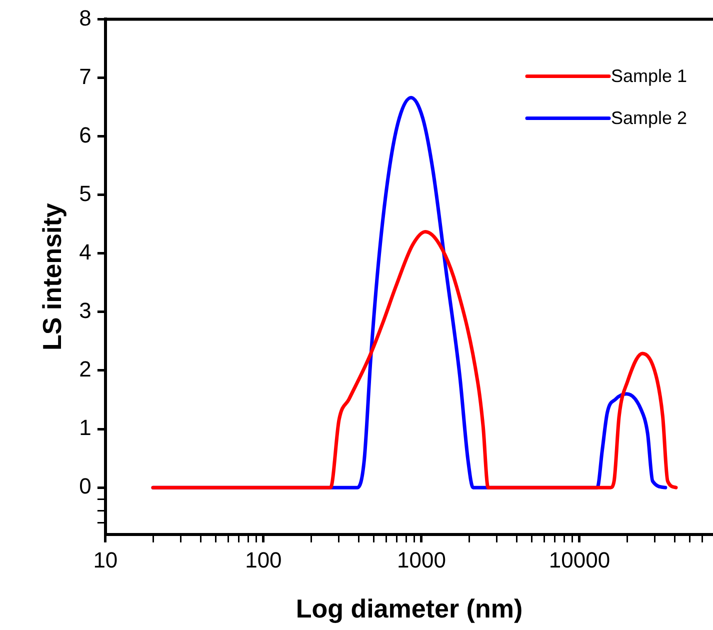 The height and width of the screenshot is (630, 713). I want to click on x-tick-label: 10000, so click(579, 560).